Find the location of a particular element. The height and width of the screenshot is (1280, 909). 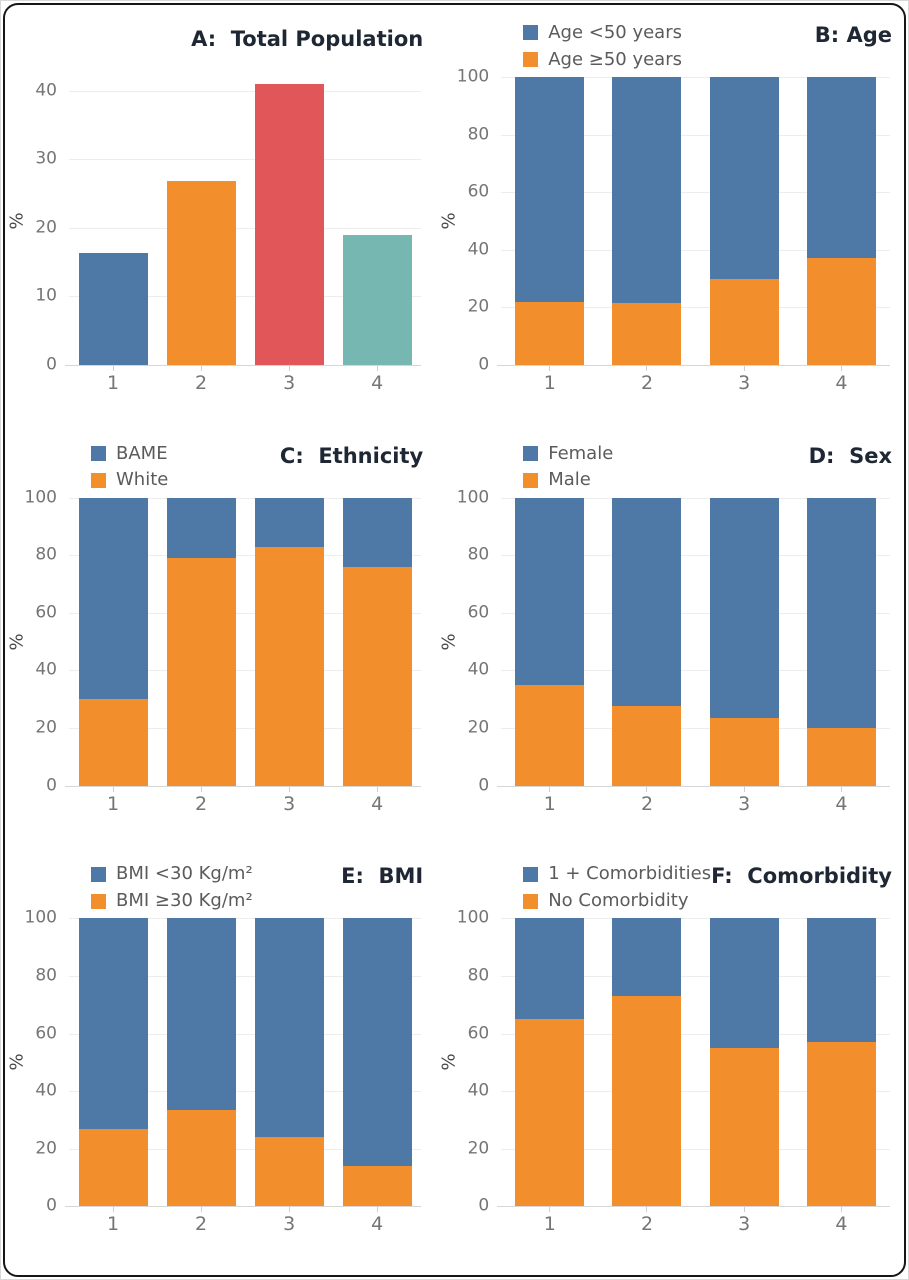

y-tick-label: 20 is located at coordinates (46, 227).